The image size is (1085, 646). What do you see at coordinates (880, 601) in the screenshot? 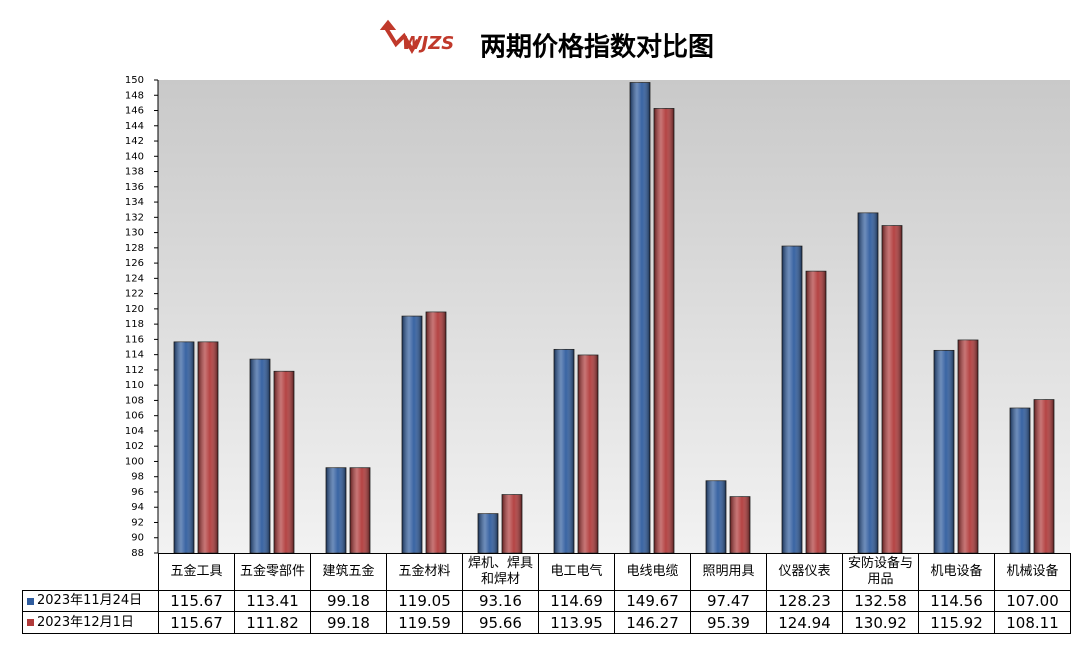
I see `value-label: 132.58` at bounding box center [880, 601].